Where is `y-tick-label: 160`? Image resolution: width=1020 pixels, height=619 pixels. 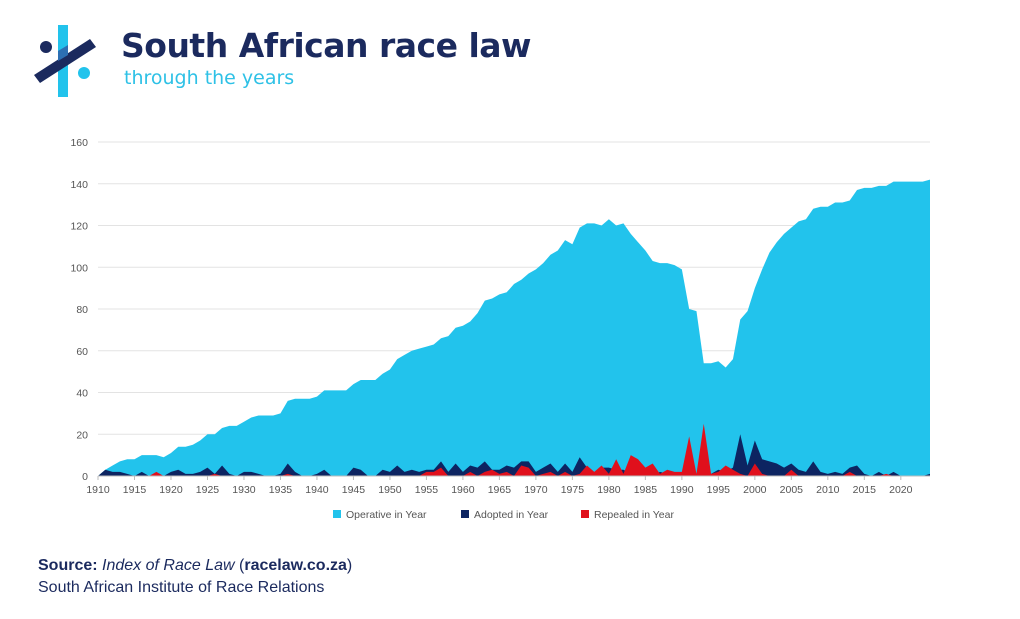 y-tick-label: 160 is located at coordinates (79, 143).